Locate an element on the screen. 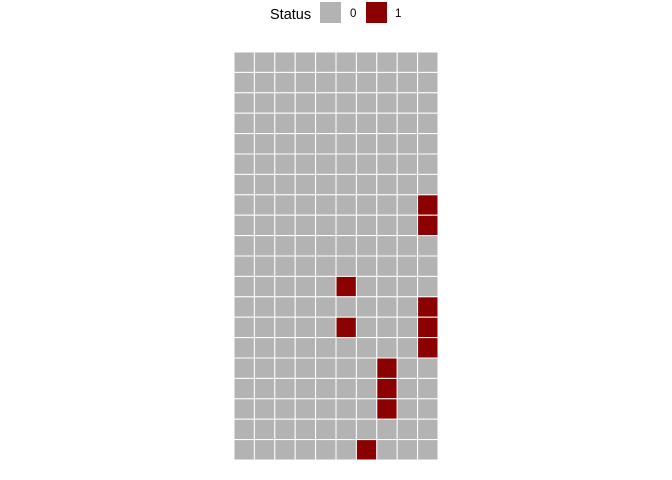 The image size is (672, 480). heatmap-cell-r5-c2 is located at coordinates (264, 144).